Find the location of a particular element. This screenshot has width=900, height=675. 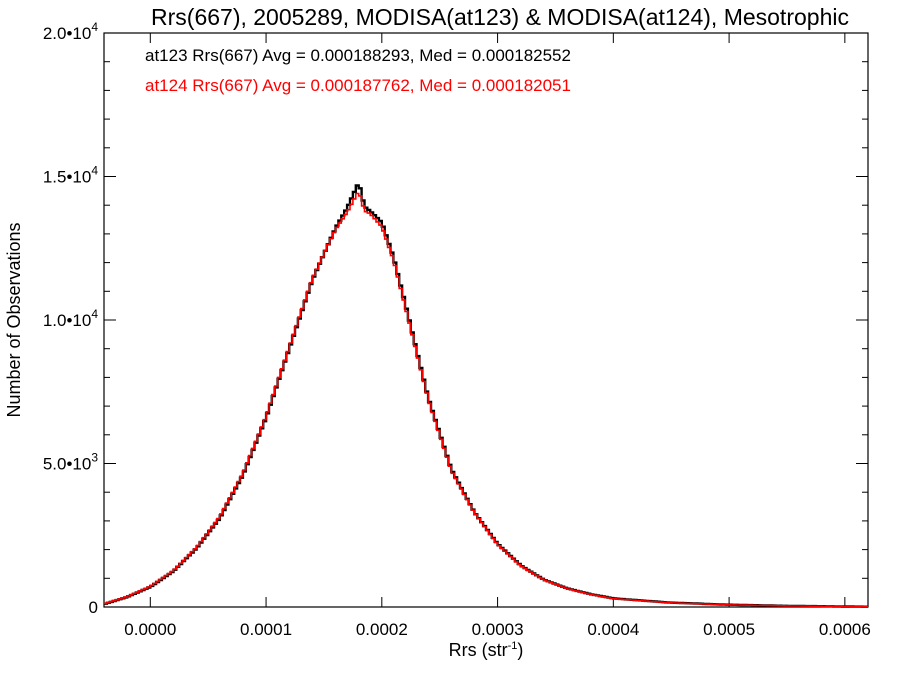

y-axis-label: Number of Observations is located at coordinates (14, 319).